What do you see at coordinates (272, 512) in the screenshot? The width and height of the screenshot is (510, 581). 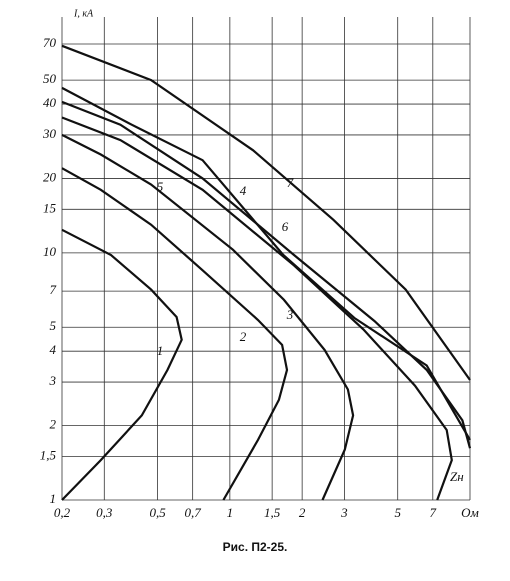 I see `x-tick-label: 1,5` at bounding box center [272, 512].